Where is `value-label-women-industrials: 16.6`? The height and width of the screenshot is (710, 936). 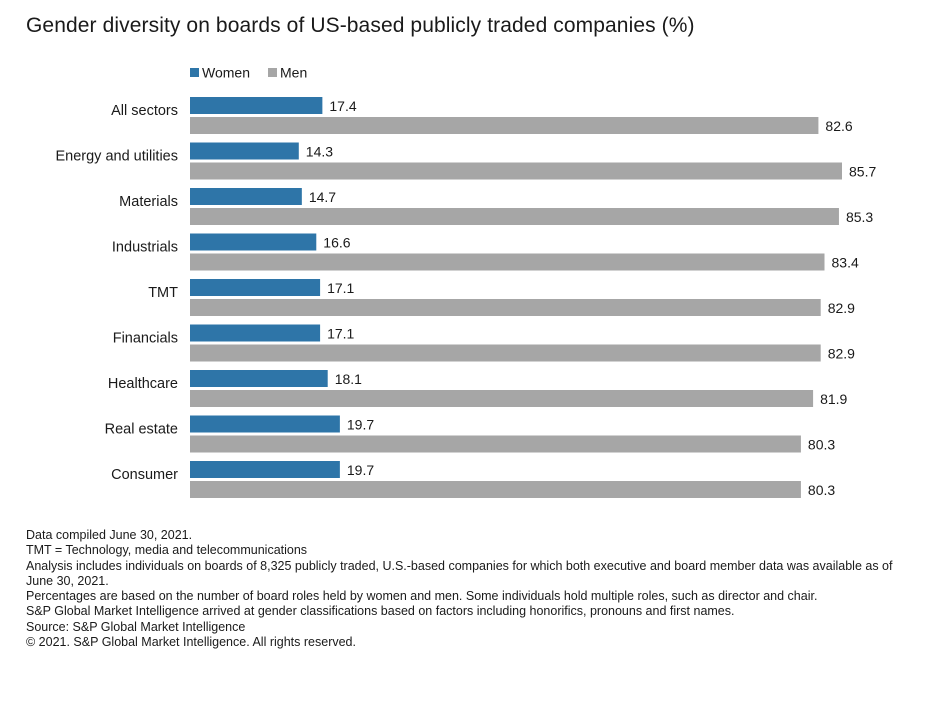 value-label-women-industrials: 16.6 is located at coordinates (336, 243).